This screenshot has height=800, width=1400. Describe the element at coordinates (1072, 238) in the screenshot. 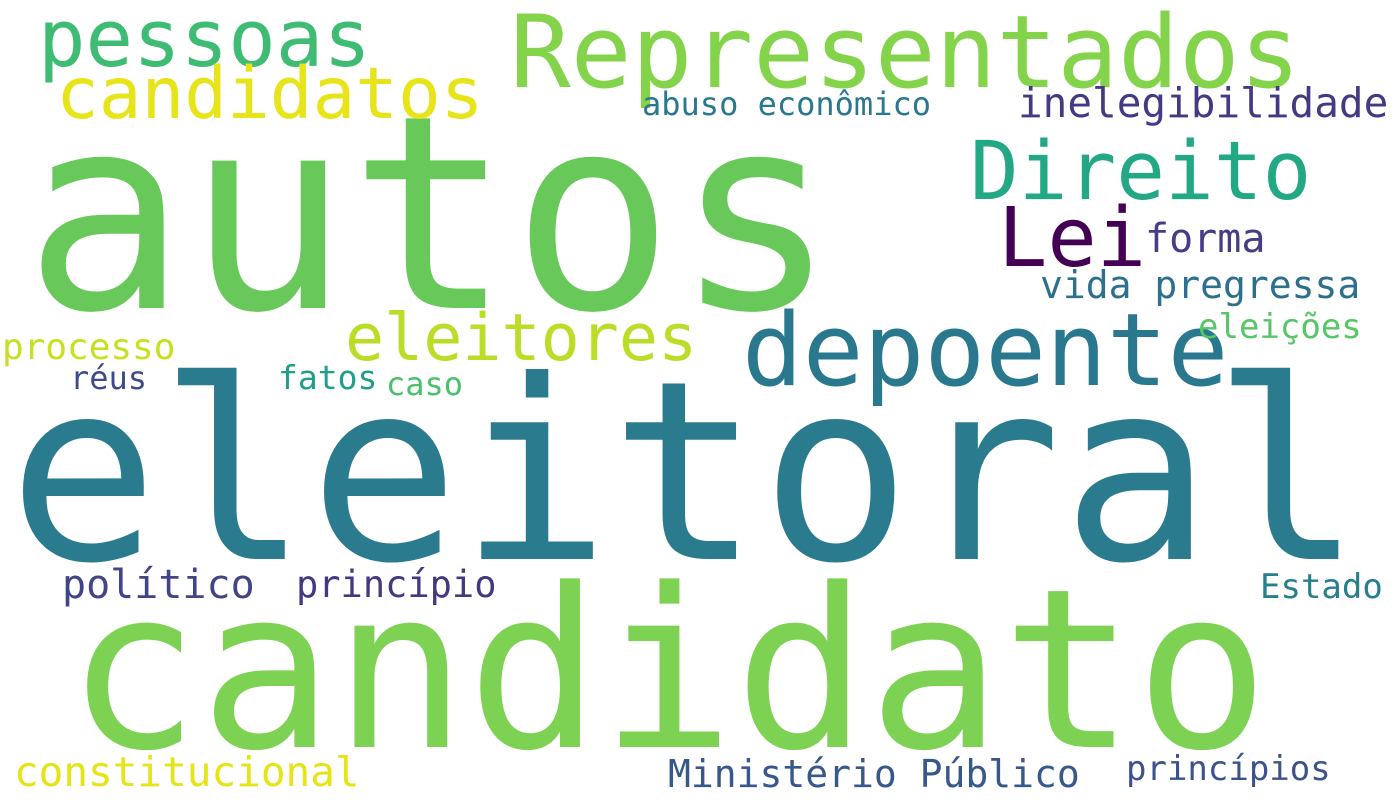

I see `word-lei: Lei` at that location.